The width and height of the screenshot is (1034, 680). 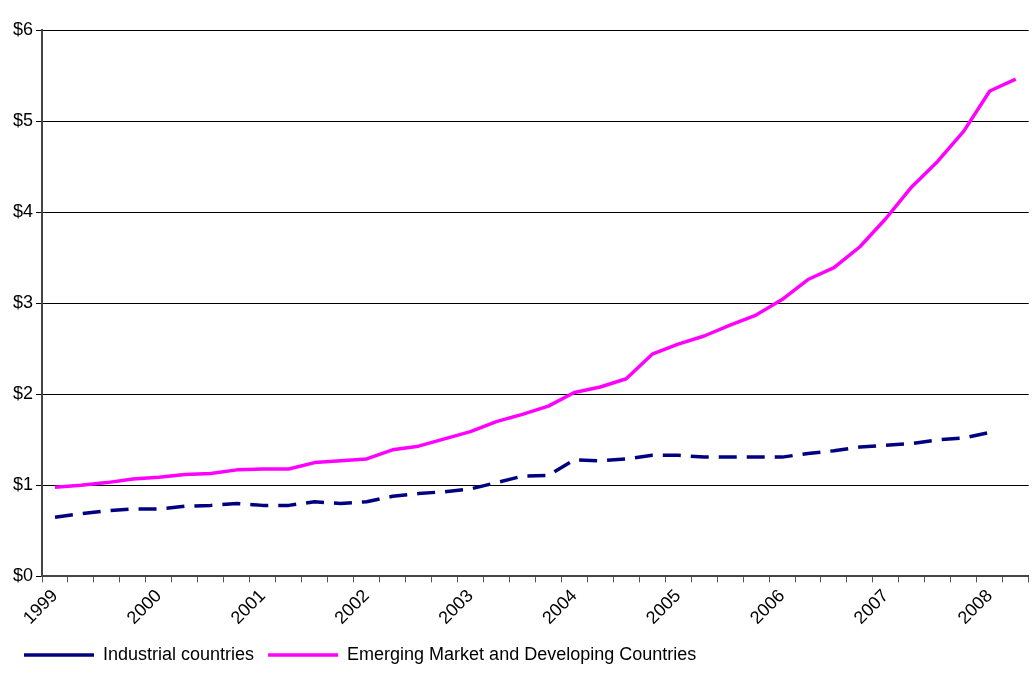 What do you see at coordinates (23, 393) in the screenshot?
I see `y-tick-label: $2` at bounding box center [23, 393].